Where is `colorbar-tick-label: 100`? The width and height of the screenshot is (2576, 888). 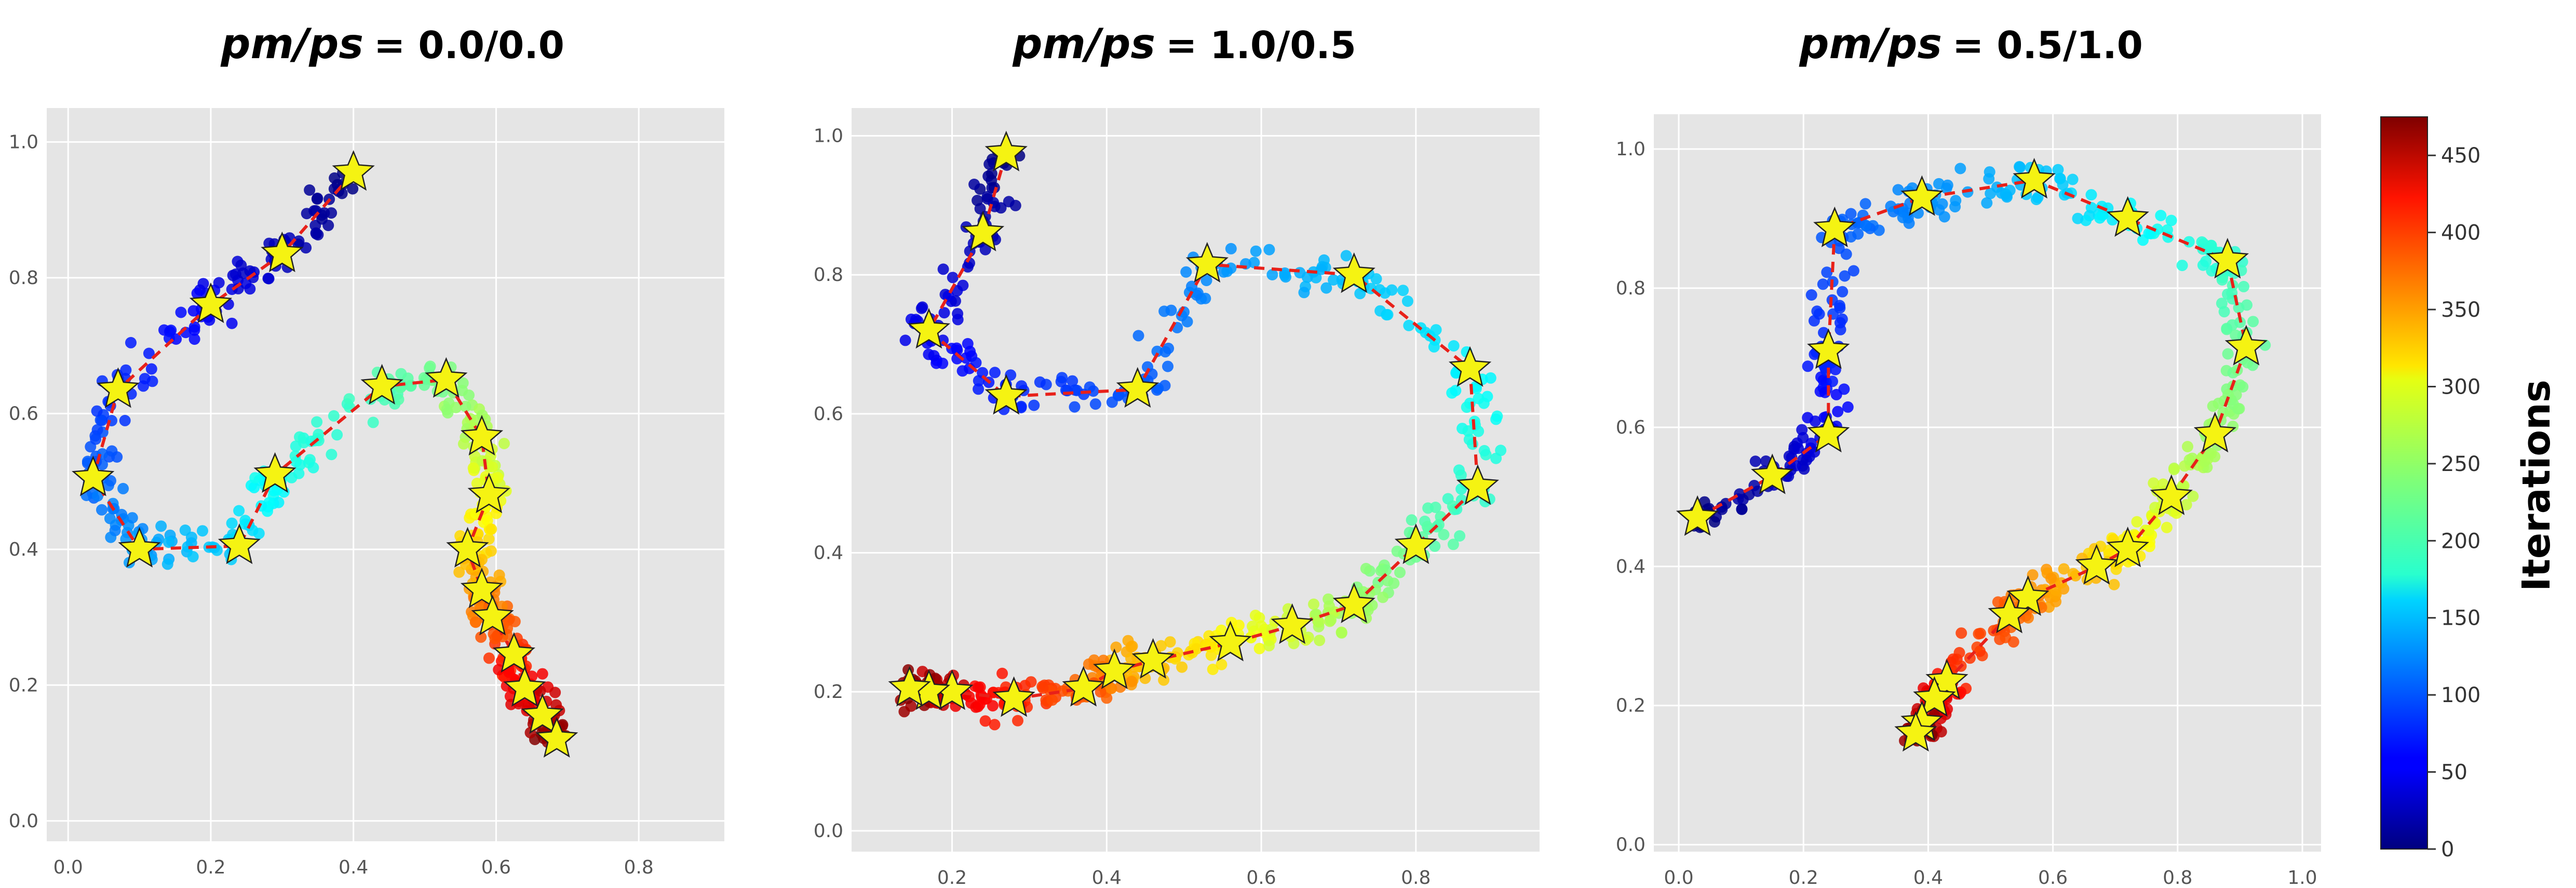 colorbar-tick-label: 100 is located at coordinates (2460, 695).